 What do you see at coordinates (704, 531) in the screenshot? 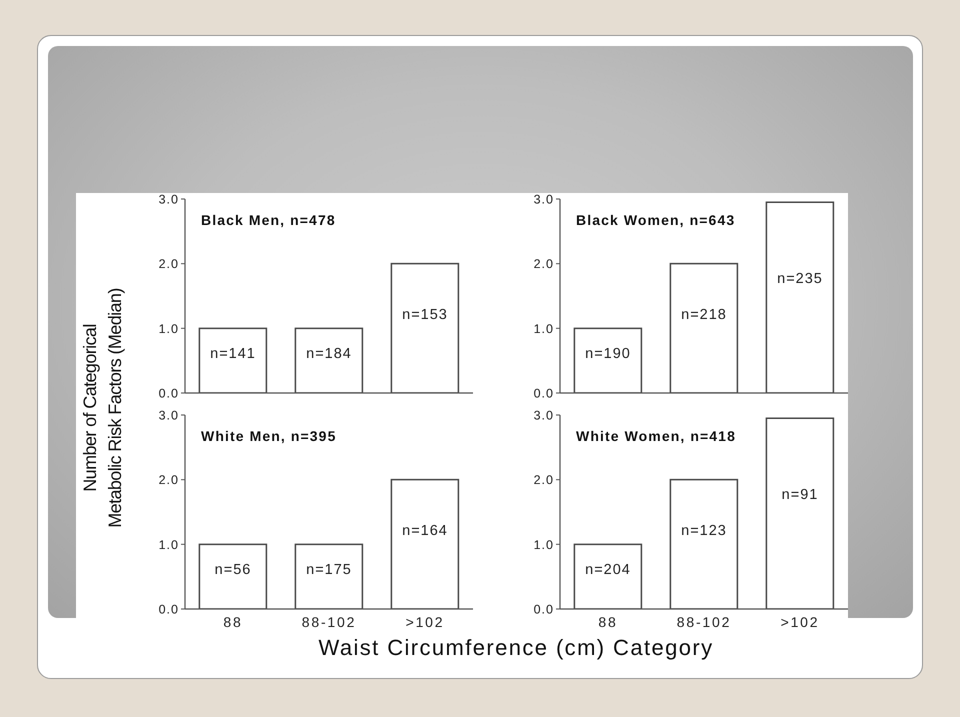
I see `annotation: n=123` at bounding box center [704, 531].